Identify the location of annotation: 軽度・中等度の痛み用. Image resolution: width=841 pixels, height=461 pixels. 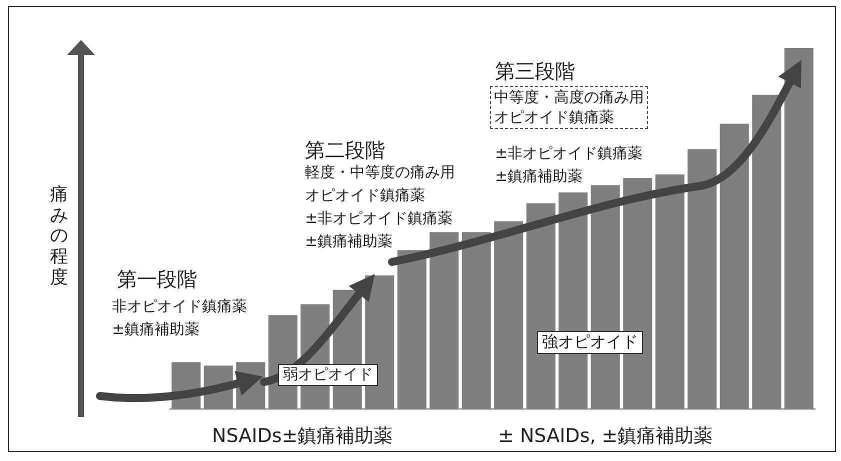
(380, 172).